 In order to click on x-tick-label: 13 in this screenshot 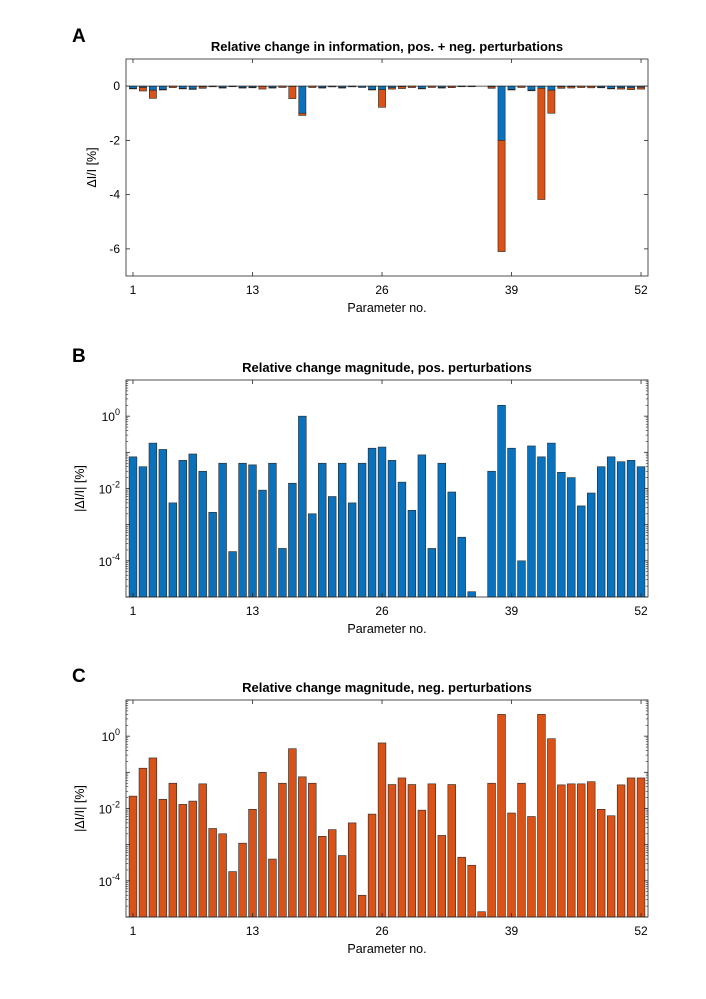, I will do `click(253, 611)`.